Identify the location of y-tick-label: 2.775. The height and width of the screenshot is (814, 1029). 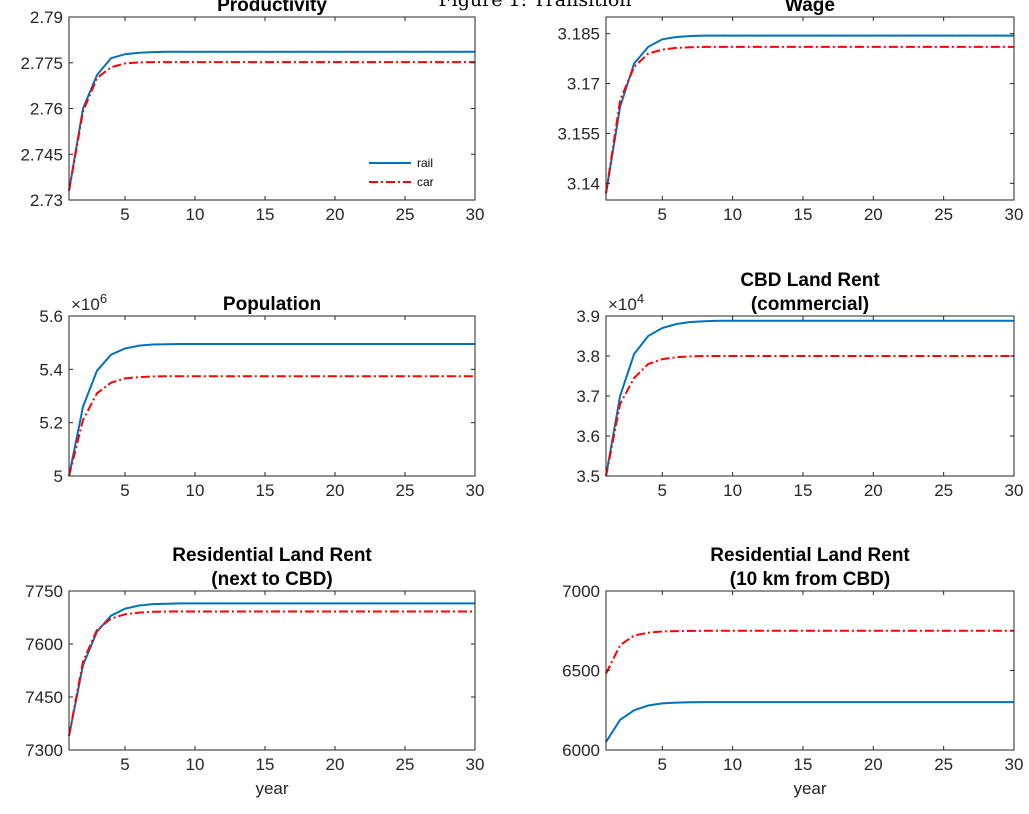
(41, 63).